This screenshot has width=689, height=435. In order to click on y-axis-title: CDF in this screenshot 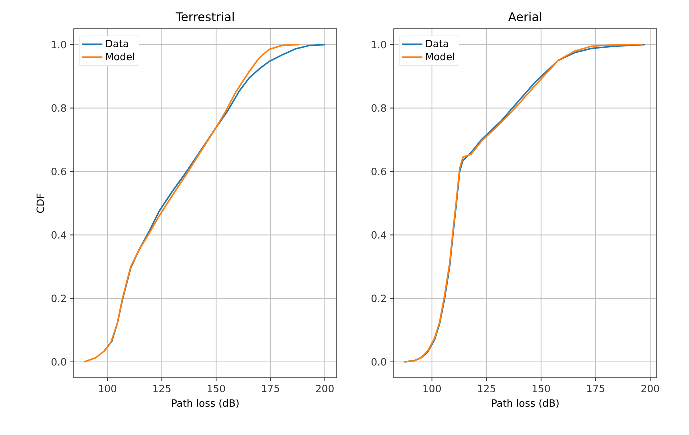, I will do `click(40, 204)`.